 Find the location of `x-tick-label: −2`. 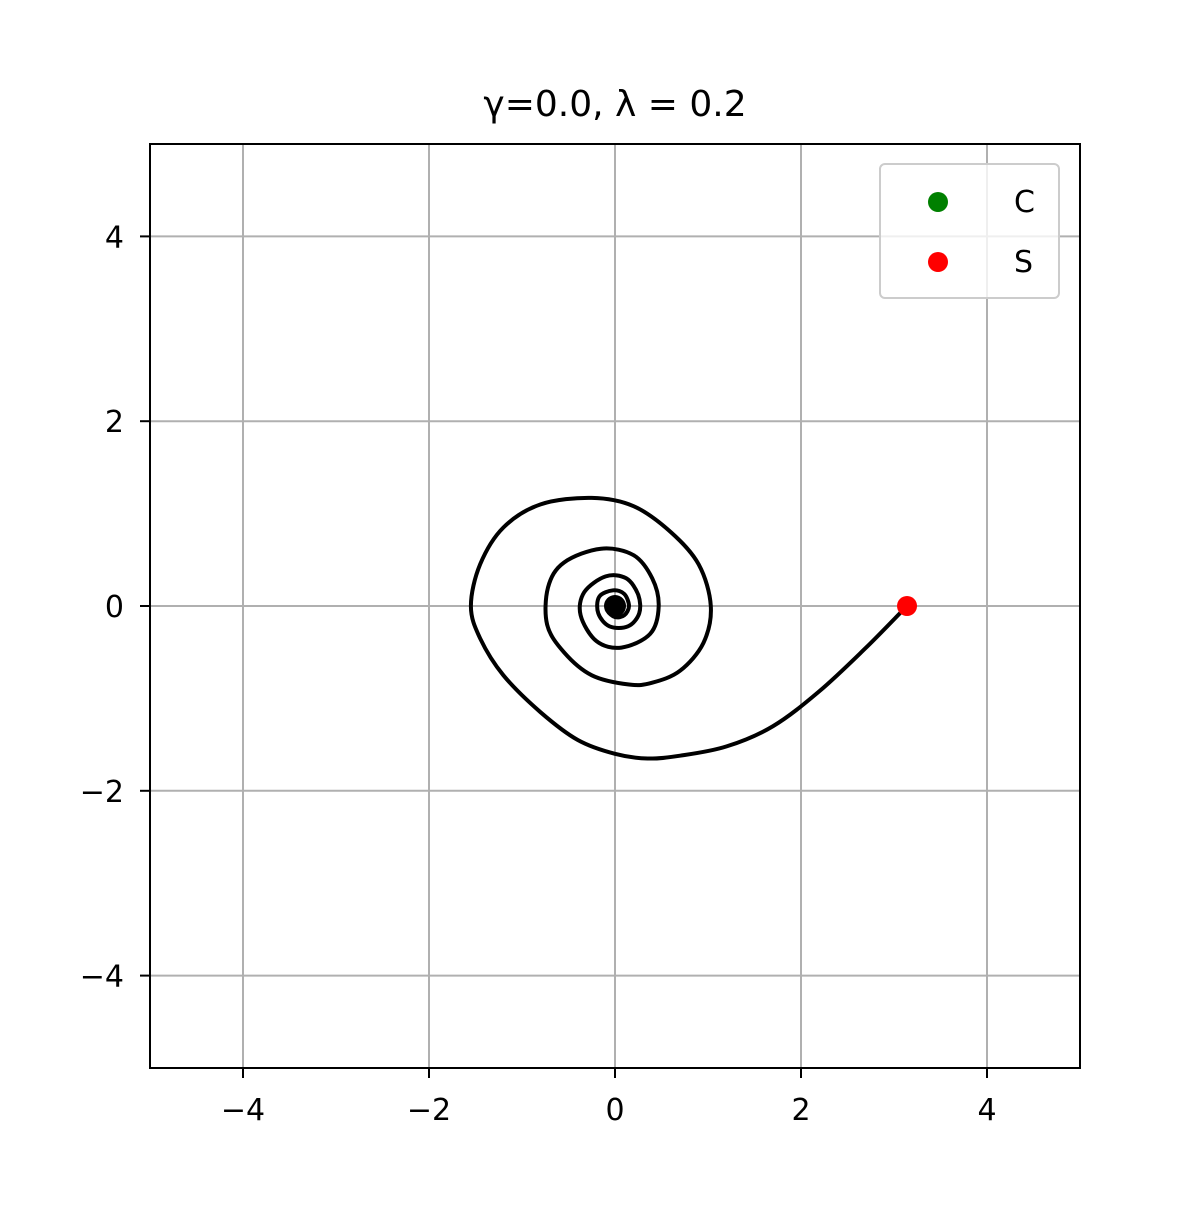

x-tick-label: −2 is located at coordinates (429, 1110).